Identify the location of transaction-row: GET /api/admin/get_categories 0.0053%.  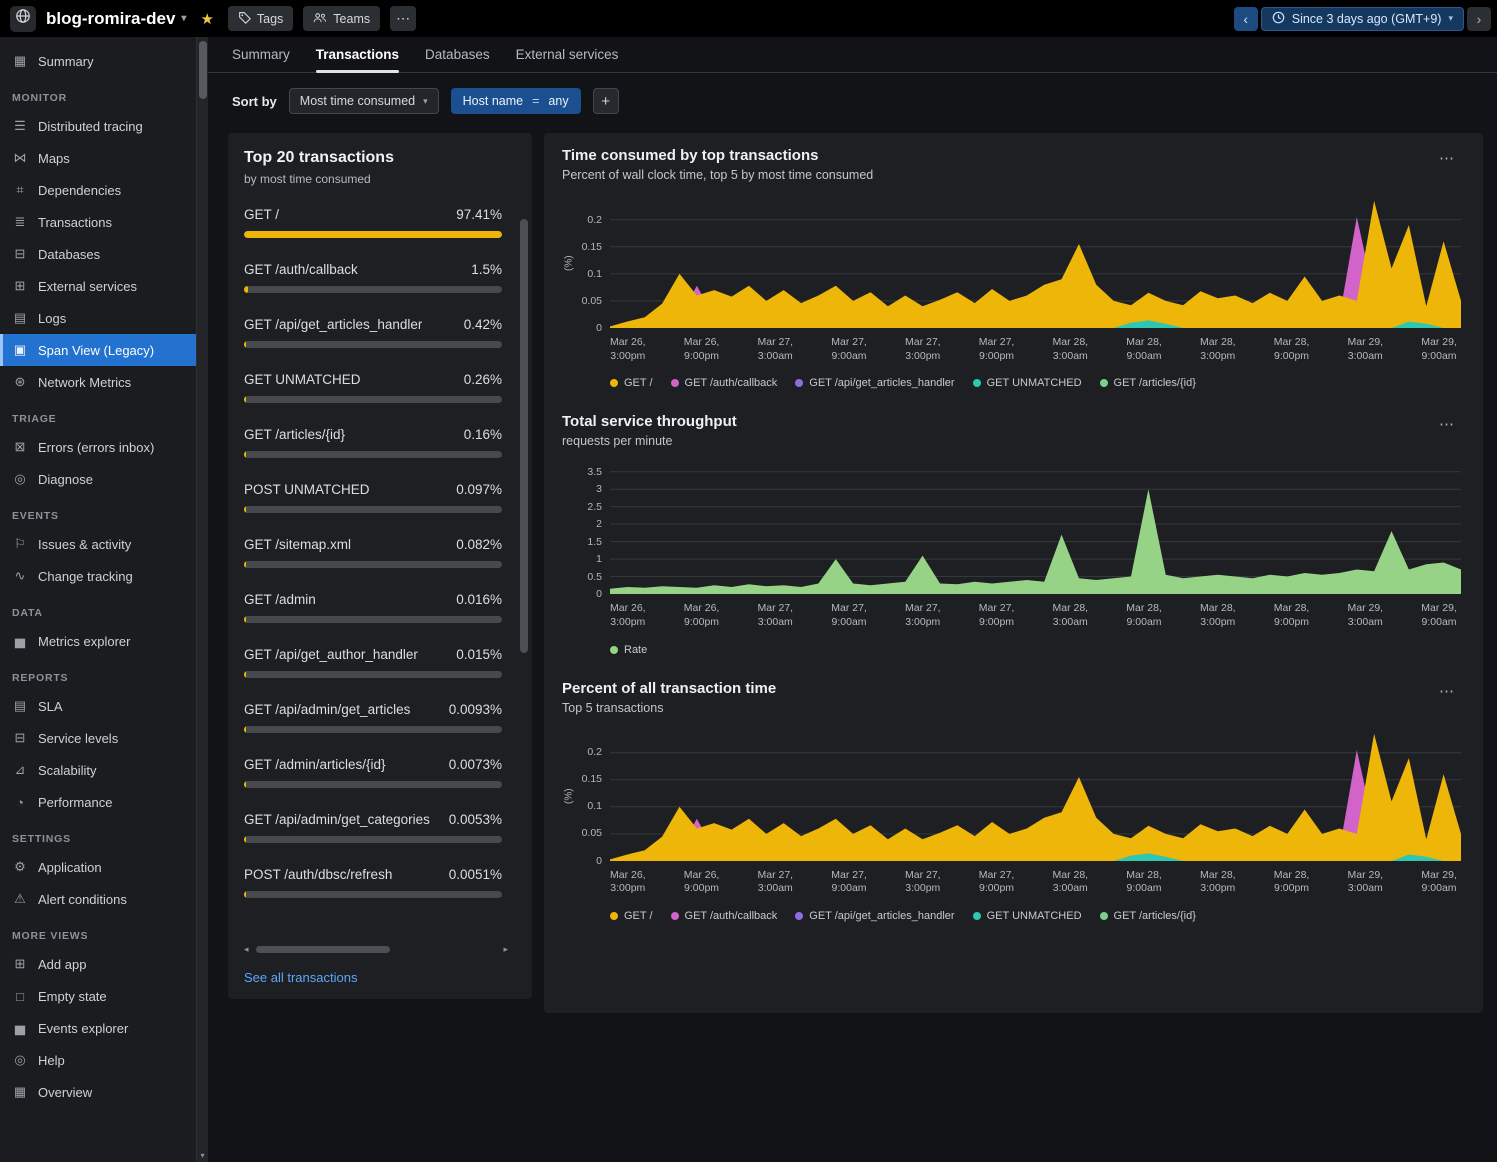
(373, 830).